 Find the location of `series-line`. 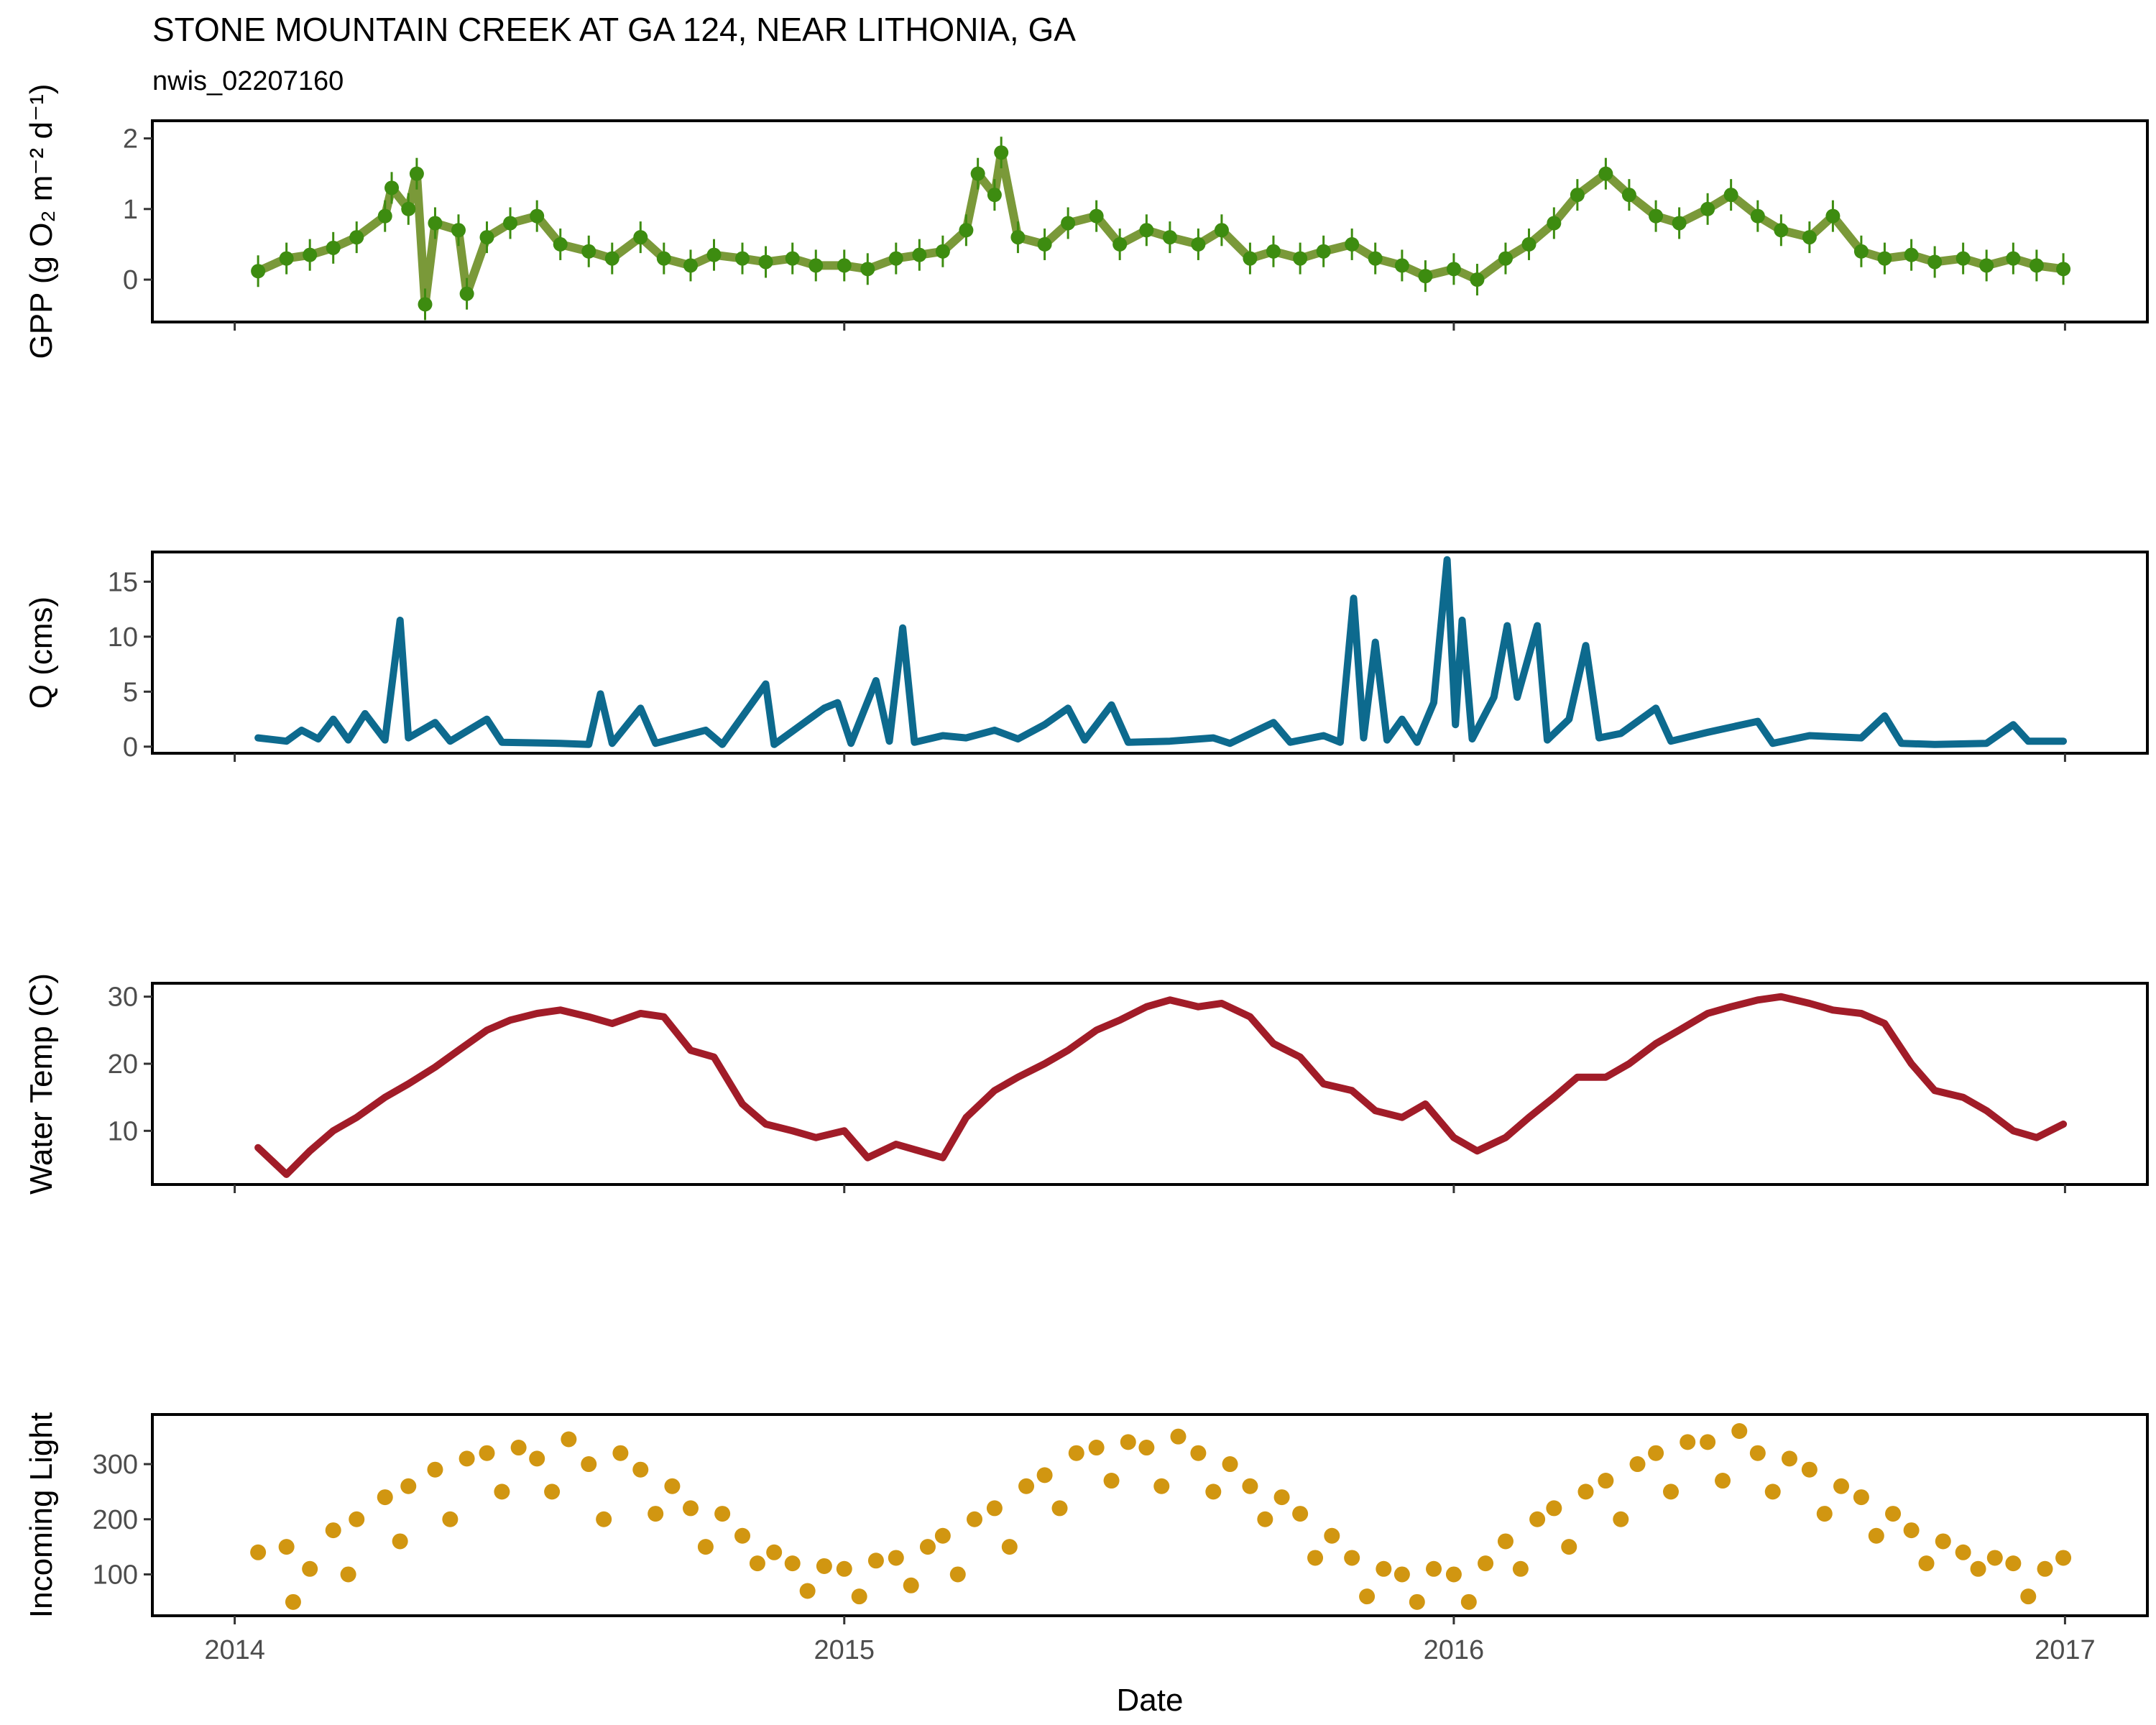

series-line is located at coordinates (1161, 1085).